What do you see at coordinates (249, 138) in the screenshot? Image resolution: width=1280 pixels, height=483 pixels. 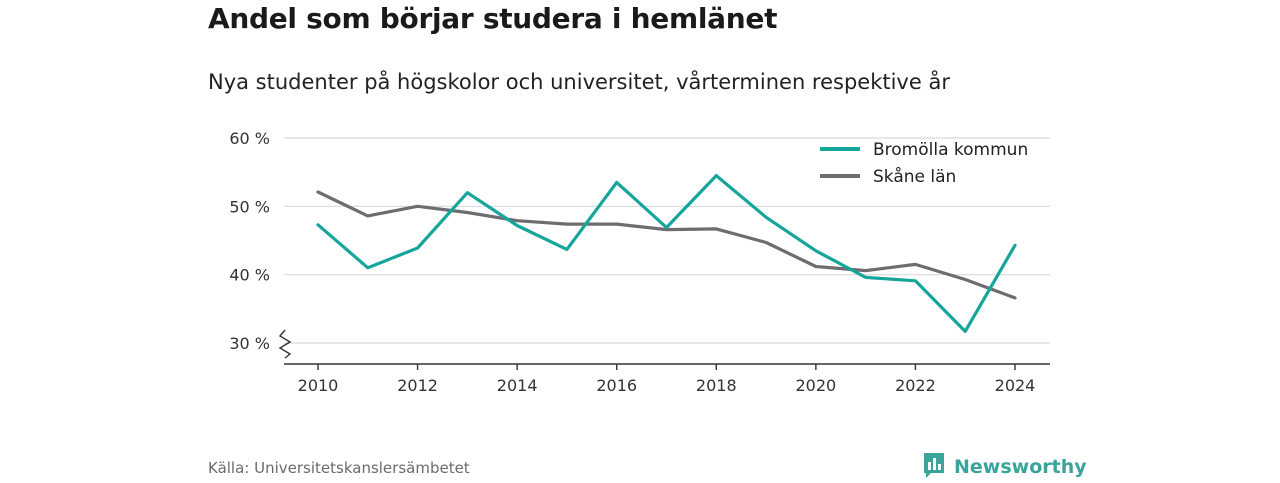 I see `y-tick-label: 60 %` at bounding box center [249, 138].